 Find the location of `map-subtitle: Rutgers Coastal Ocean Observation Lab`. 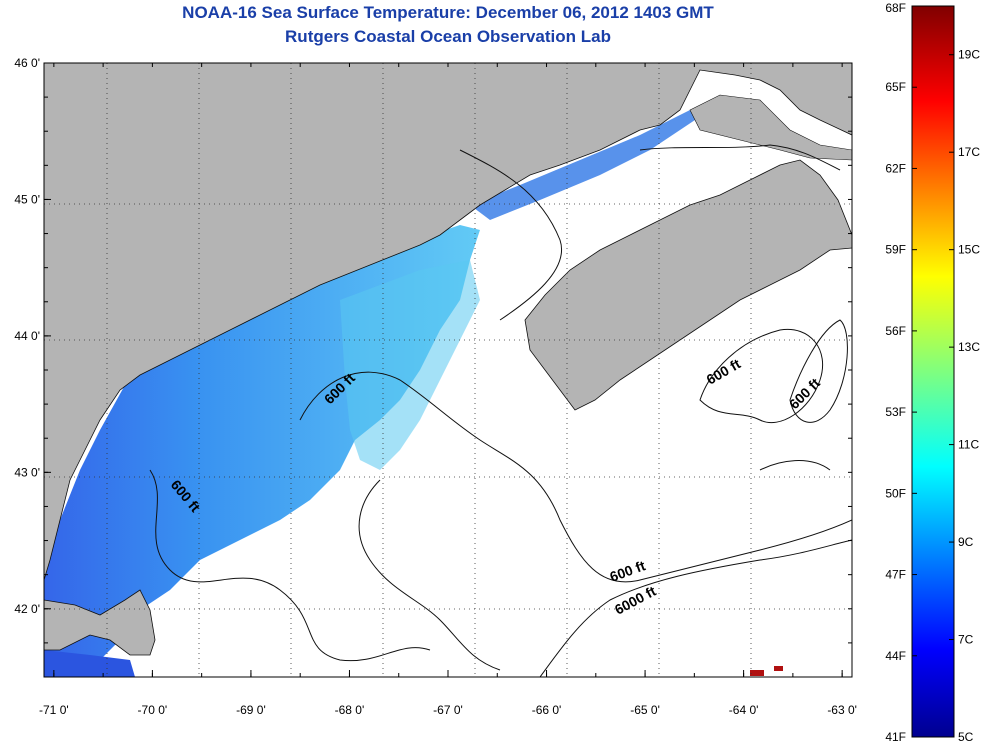

map-subtitle: Rutgers Coastal Ocean Observation Lab is located at coordinates (448, 36).